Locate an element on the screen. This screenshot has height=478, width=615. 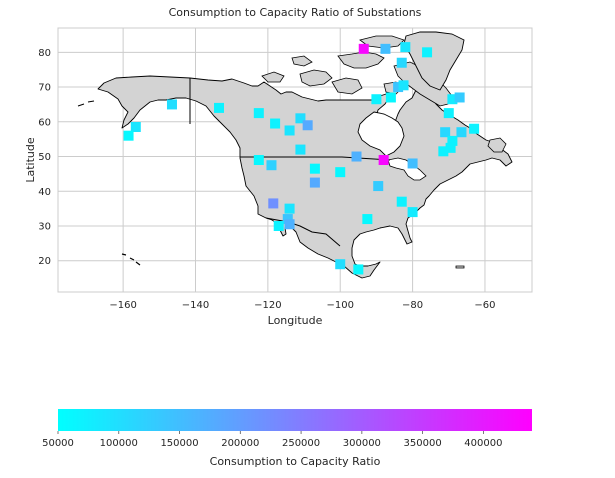
y-tick-label: 20 is located at coordinates (44, 261).